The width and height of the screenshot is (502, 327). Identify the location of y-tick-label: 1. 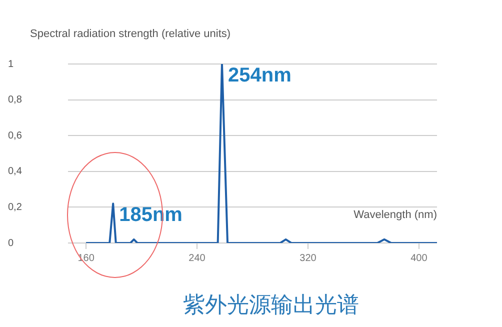
(11, 64).